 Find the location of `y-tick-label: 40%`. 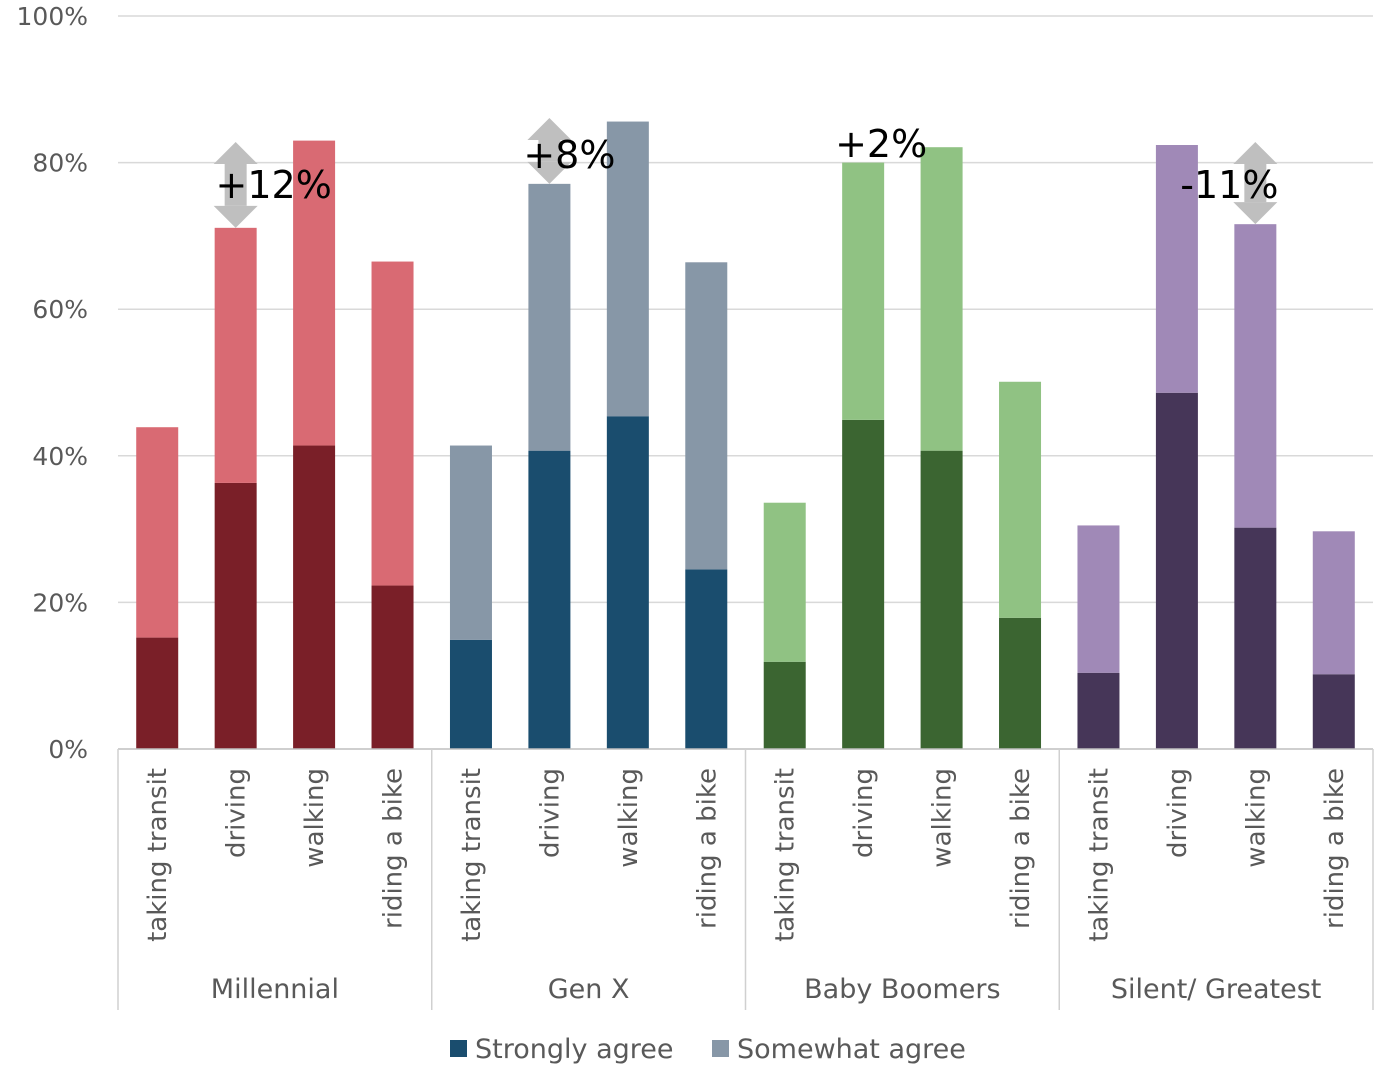

y-tick-label: 40% is located at coordinates (60, 456).